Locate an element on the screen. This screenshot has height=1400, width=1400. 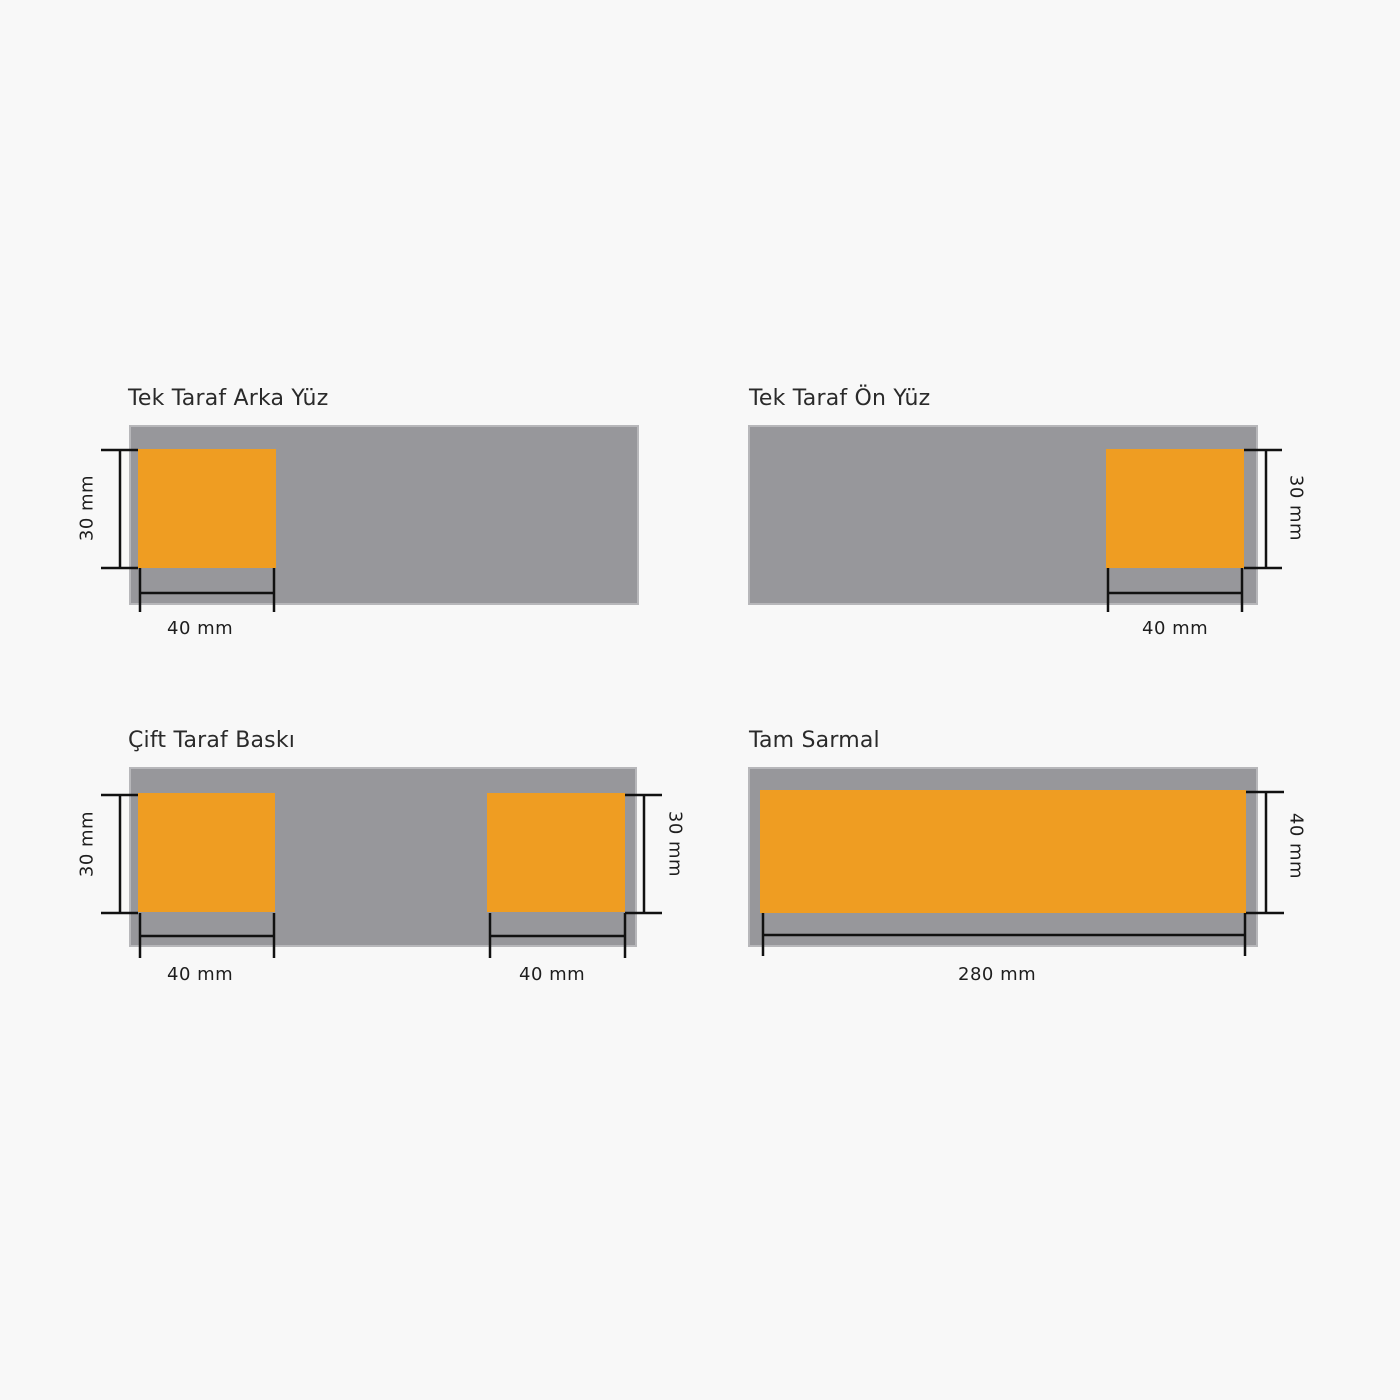
left-width-dimension is located at coordinates (207, 935).